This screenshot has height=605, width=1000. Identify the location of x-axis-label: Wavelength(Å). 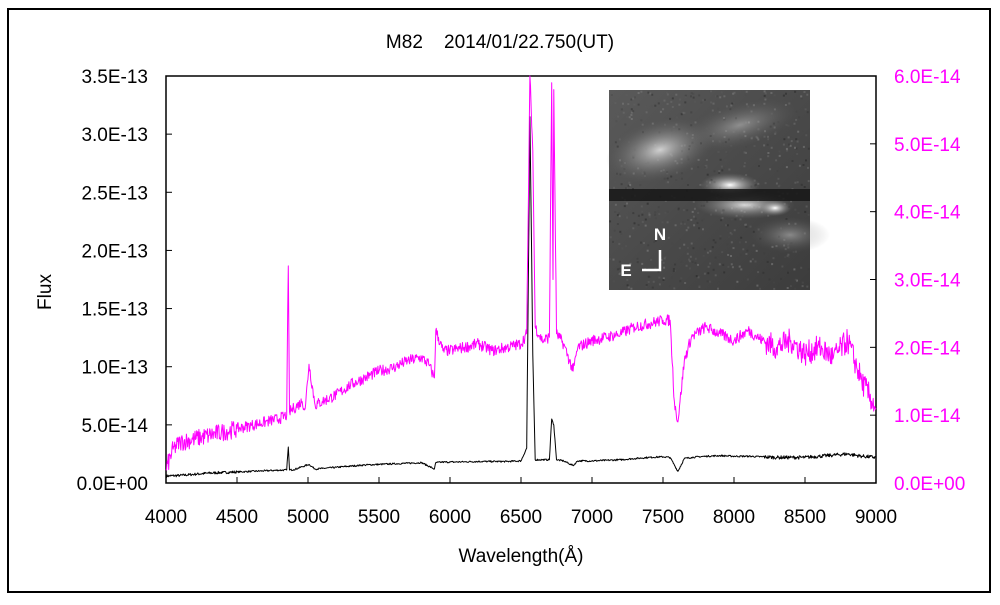
(521, 556).